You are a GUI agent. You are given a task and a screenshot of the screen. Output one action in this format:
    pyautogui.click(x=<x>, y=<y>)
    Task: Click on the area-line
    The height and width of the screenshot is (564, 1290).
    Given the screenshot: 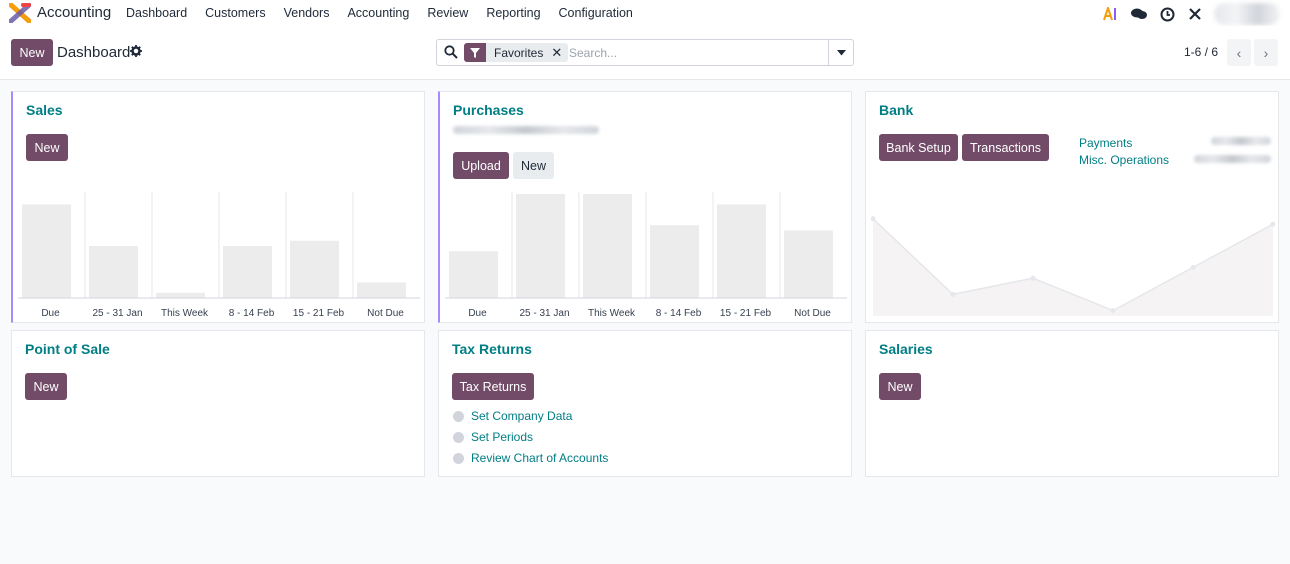 What is the action you would take?
    pyautogui.click(x=1073, y=265)
    